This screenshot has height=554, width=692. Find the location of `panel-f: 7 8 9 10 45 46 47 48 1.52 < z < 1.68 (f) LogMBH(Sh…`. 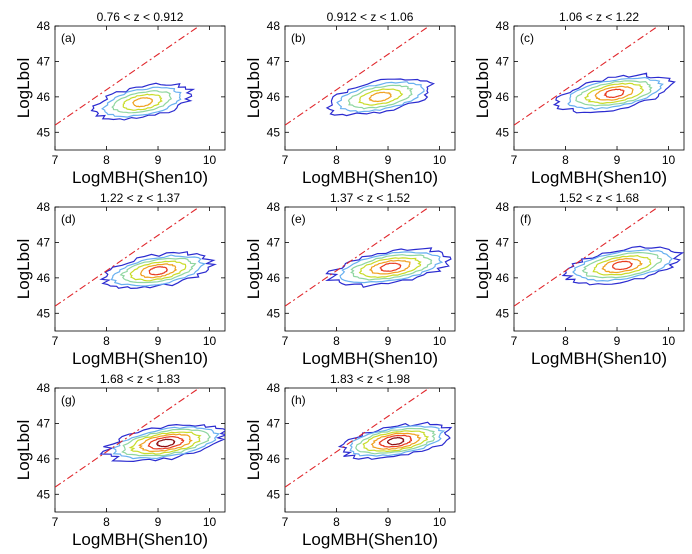

panel-f: 7 8 9 10 45 46 47 48 1.52 < z < 1.68 (f) LogMBH(Sh… is located at coordinates (579, 279).